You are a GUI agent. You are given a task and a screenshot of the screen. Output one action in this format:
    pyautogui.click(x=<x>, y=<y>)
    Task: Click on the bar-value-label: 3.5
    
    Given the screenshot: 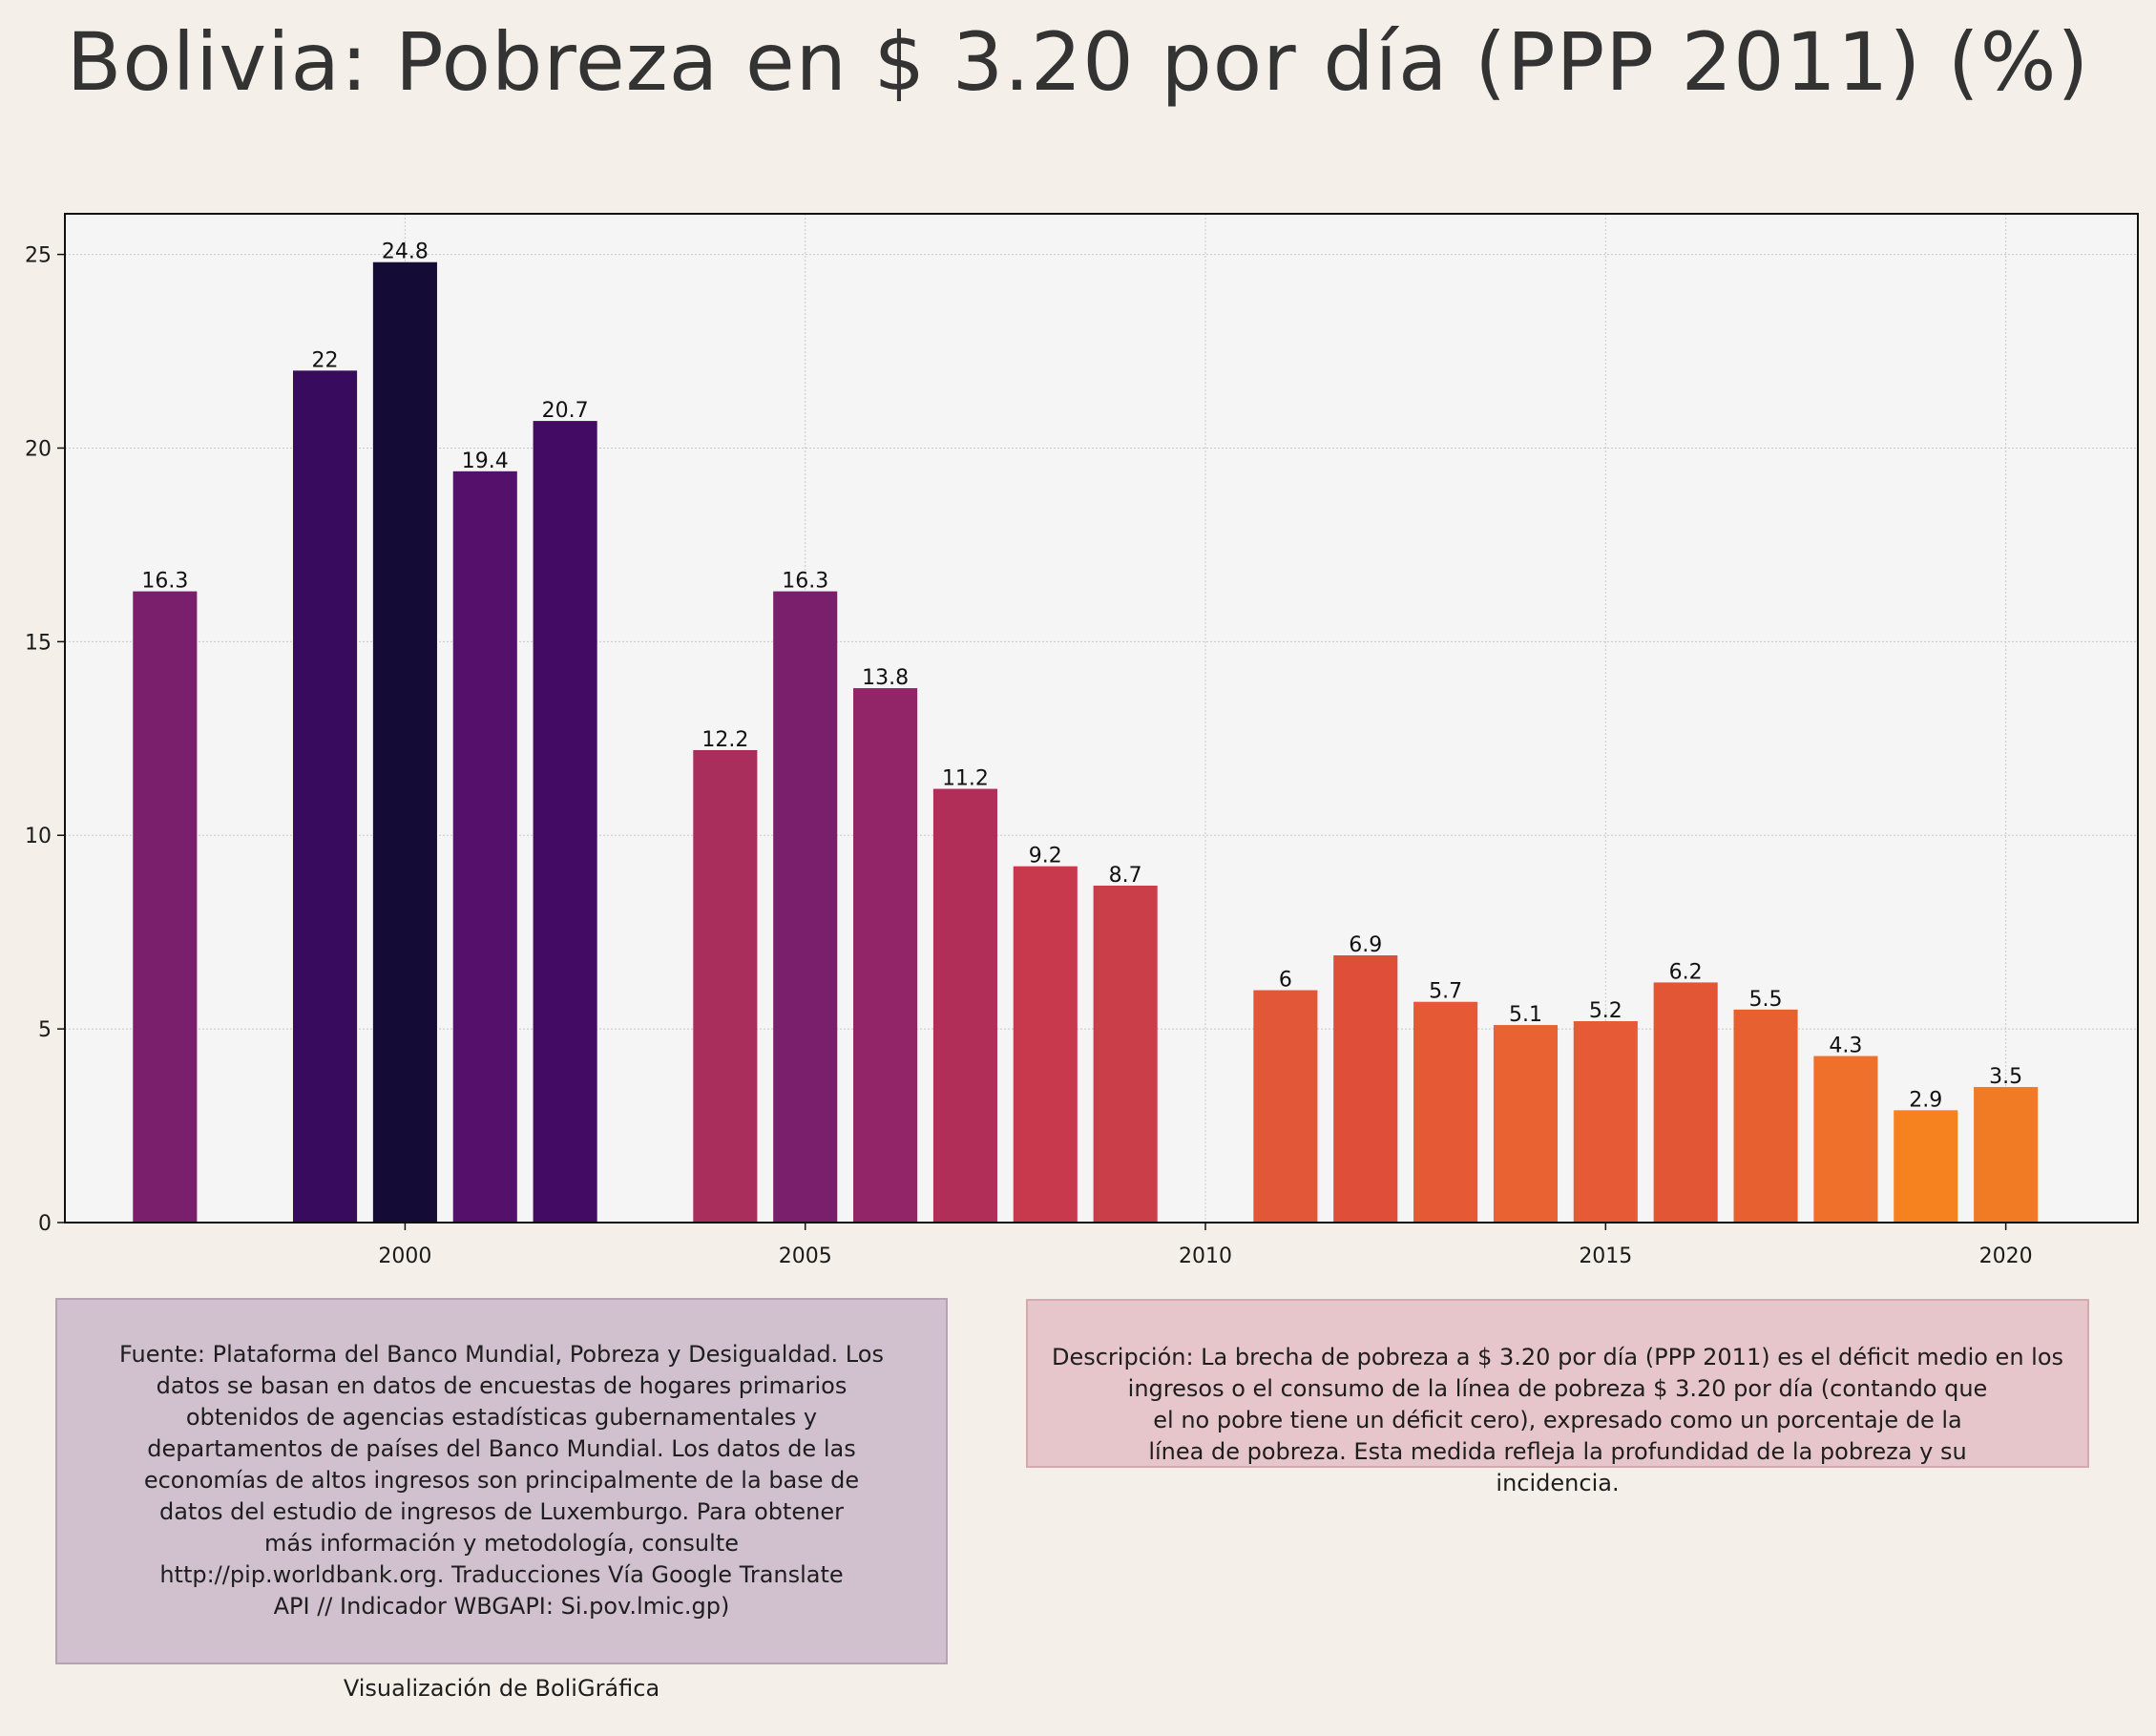 What is the action you would take?
    pyautogui.click(x=2005, y=1077)
    